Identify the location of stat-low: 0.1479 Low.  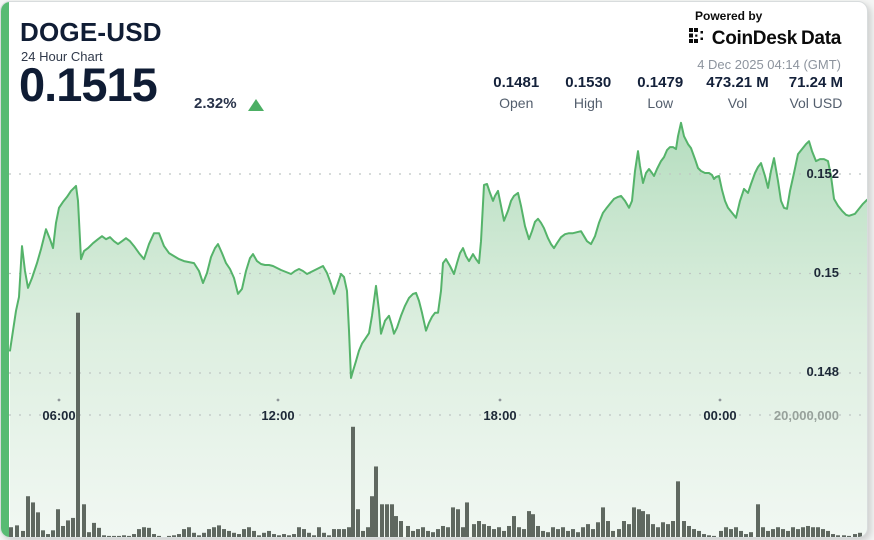
(660, 92).